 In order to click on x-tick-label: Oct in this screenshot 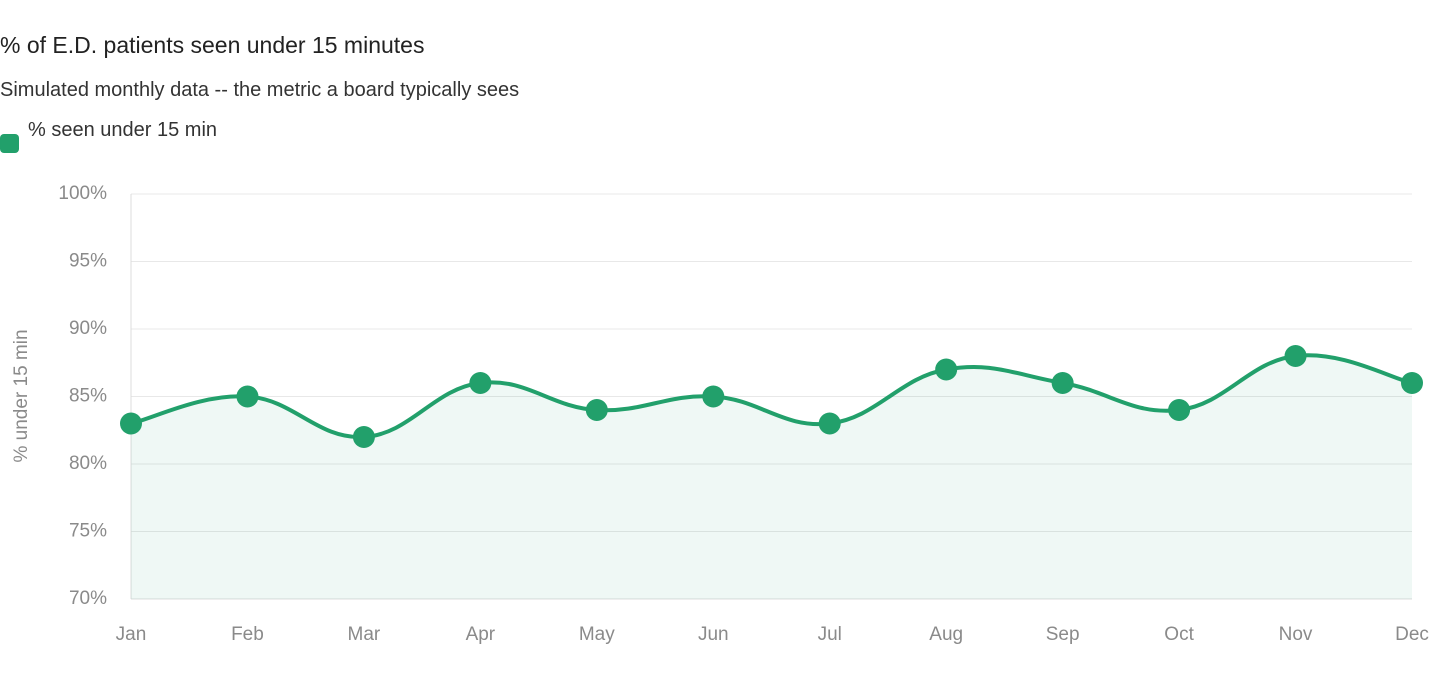, I will do `click(1179, 634)`.